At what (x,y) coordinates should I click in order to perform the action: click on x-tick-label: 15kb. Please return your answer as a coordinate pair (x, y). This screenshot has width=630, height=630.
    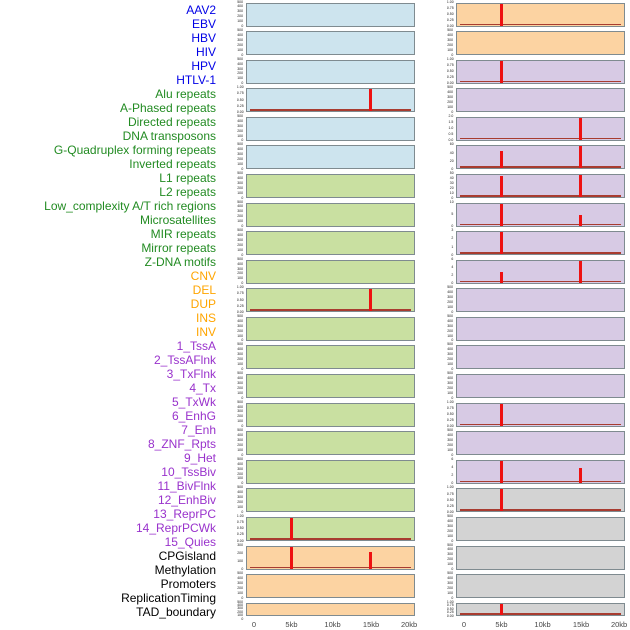
    Looking at the image, I should click on (581, 624).